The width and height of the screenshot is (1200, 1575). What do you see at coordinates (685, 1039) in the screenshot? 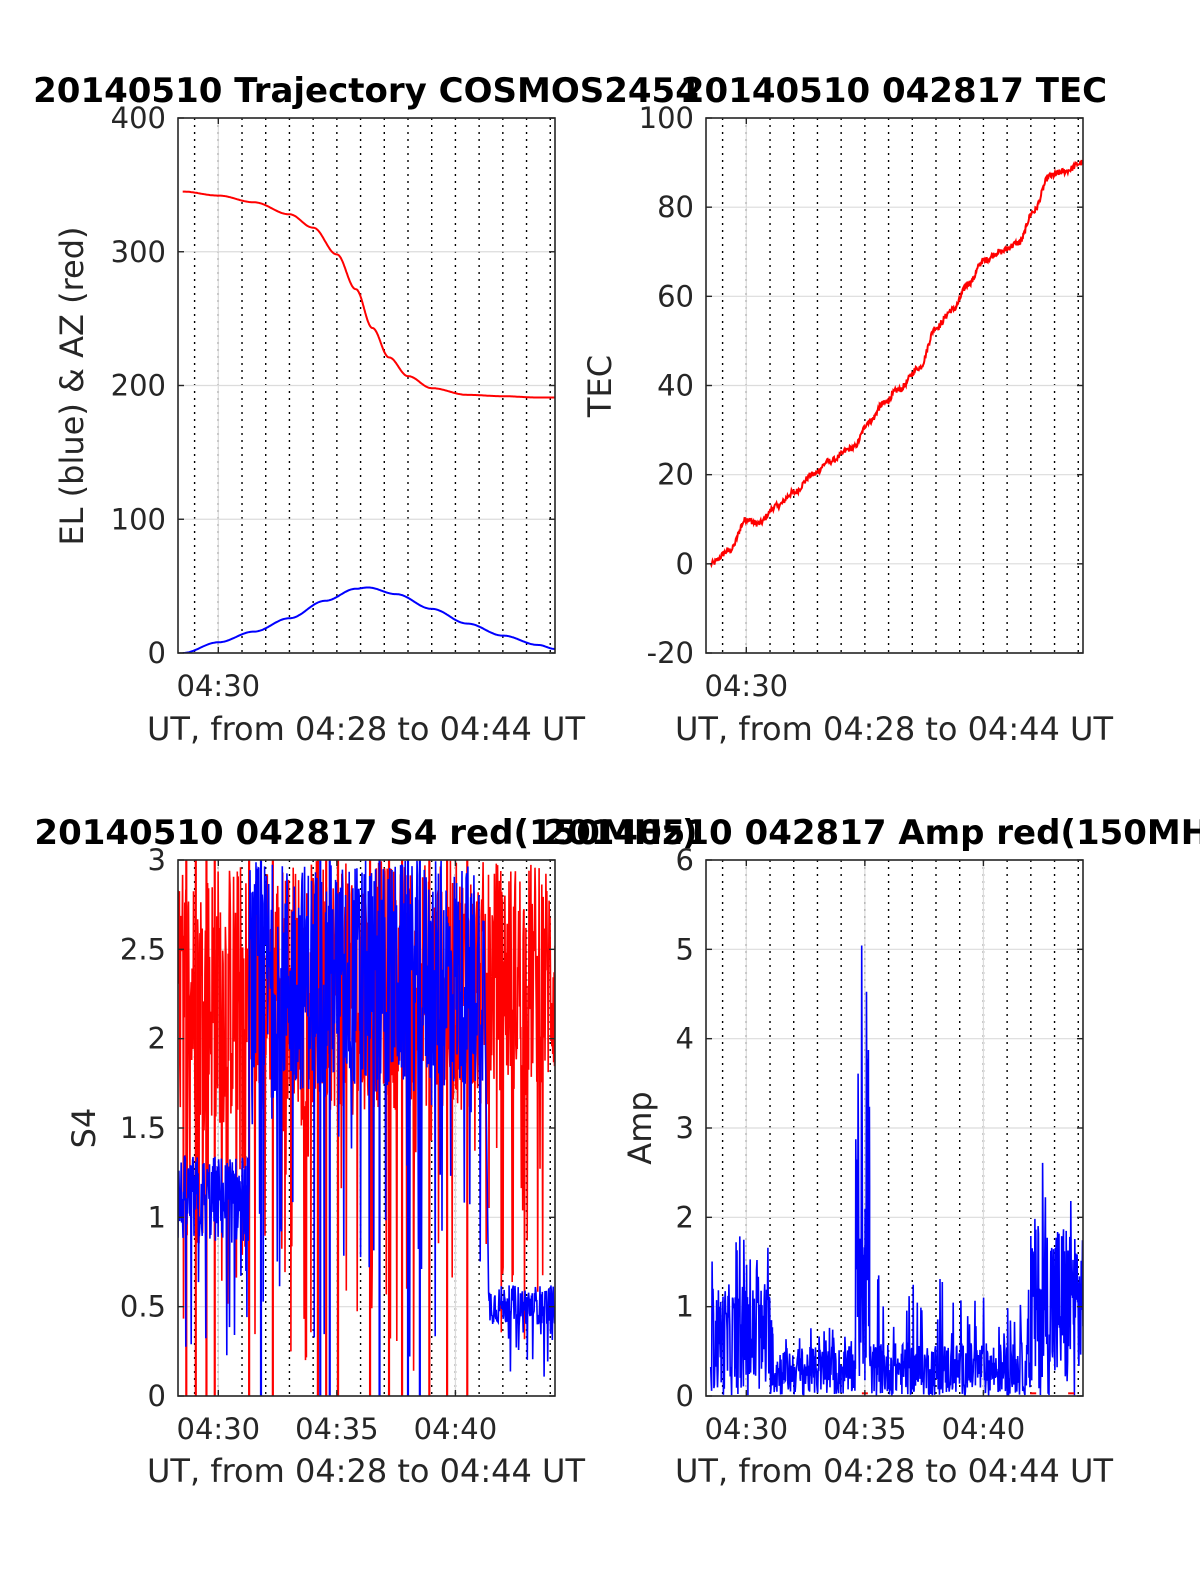
I see `y-tick-label: 4` at bounding box center [685, 1039].